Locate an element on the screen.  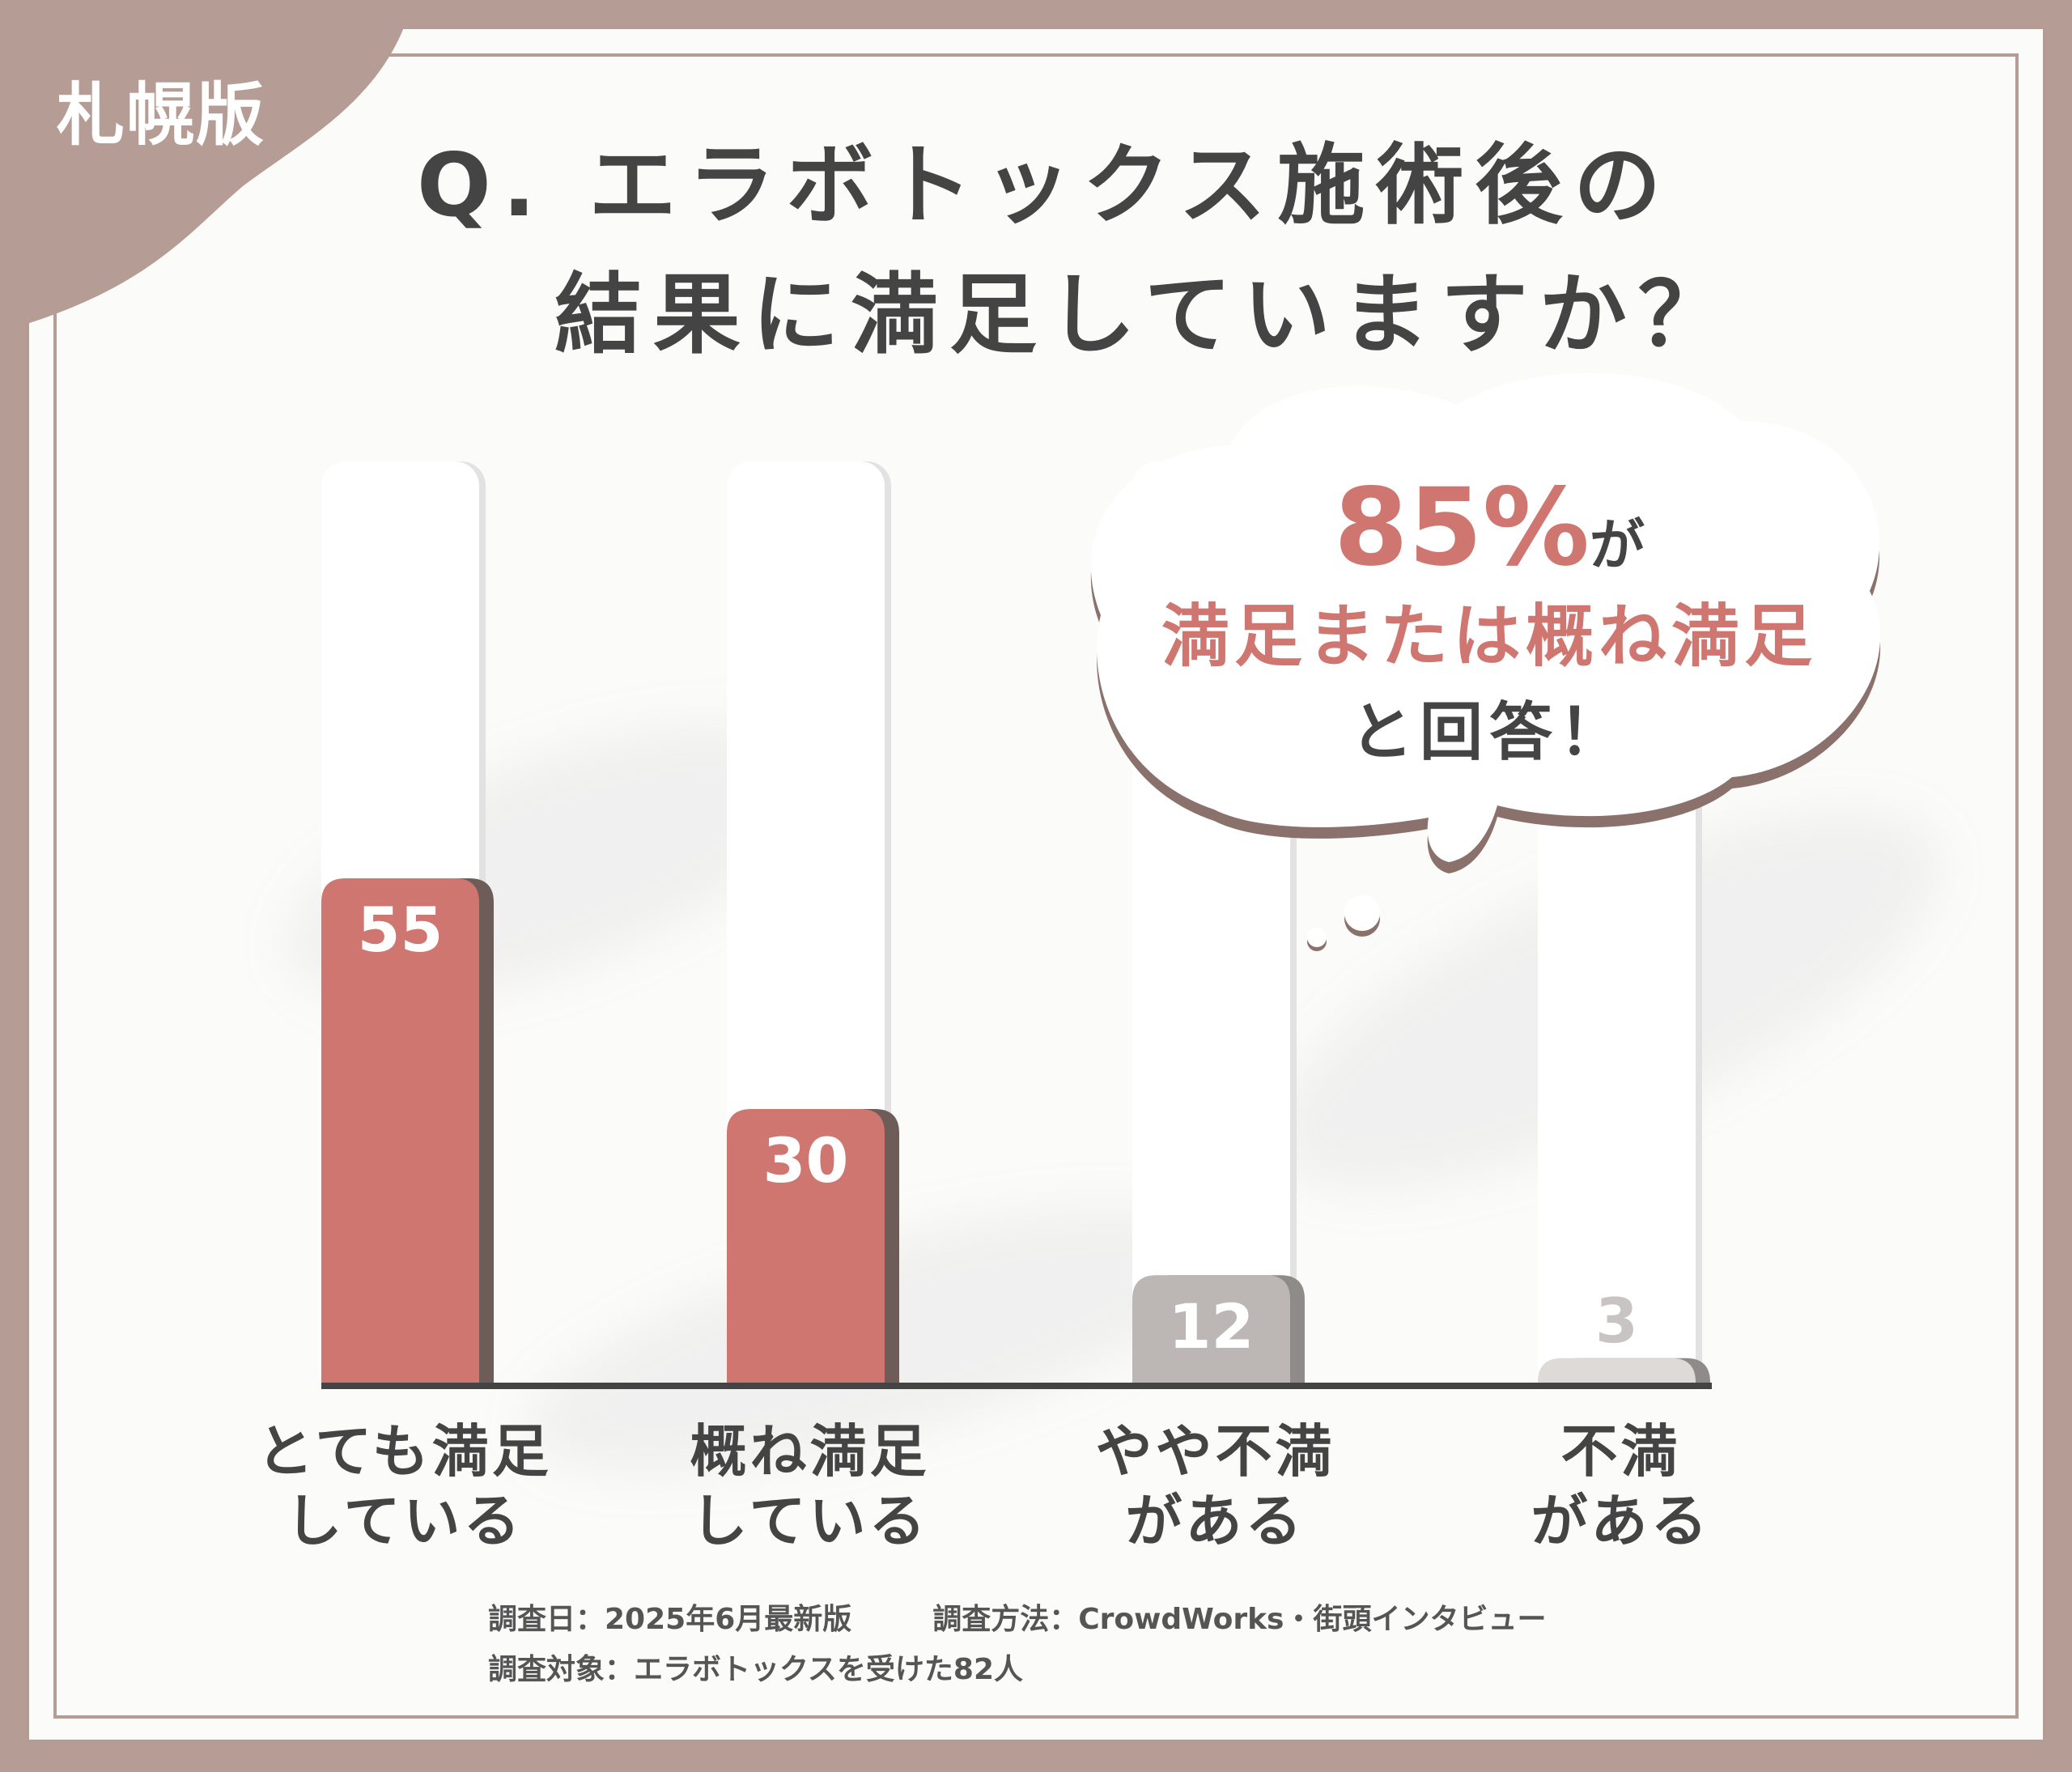
survey-method: 調査方法：CrowdWorks・街頭インタビュー is located at coordinates (1239, 1620).